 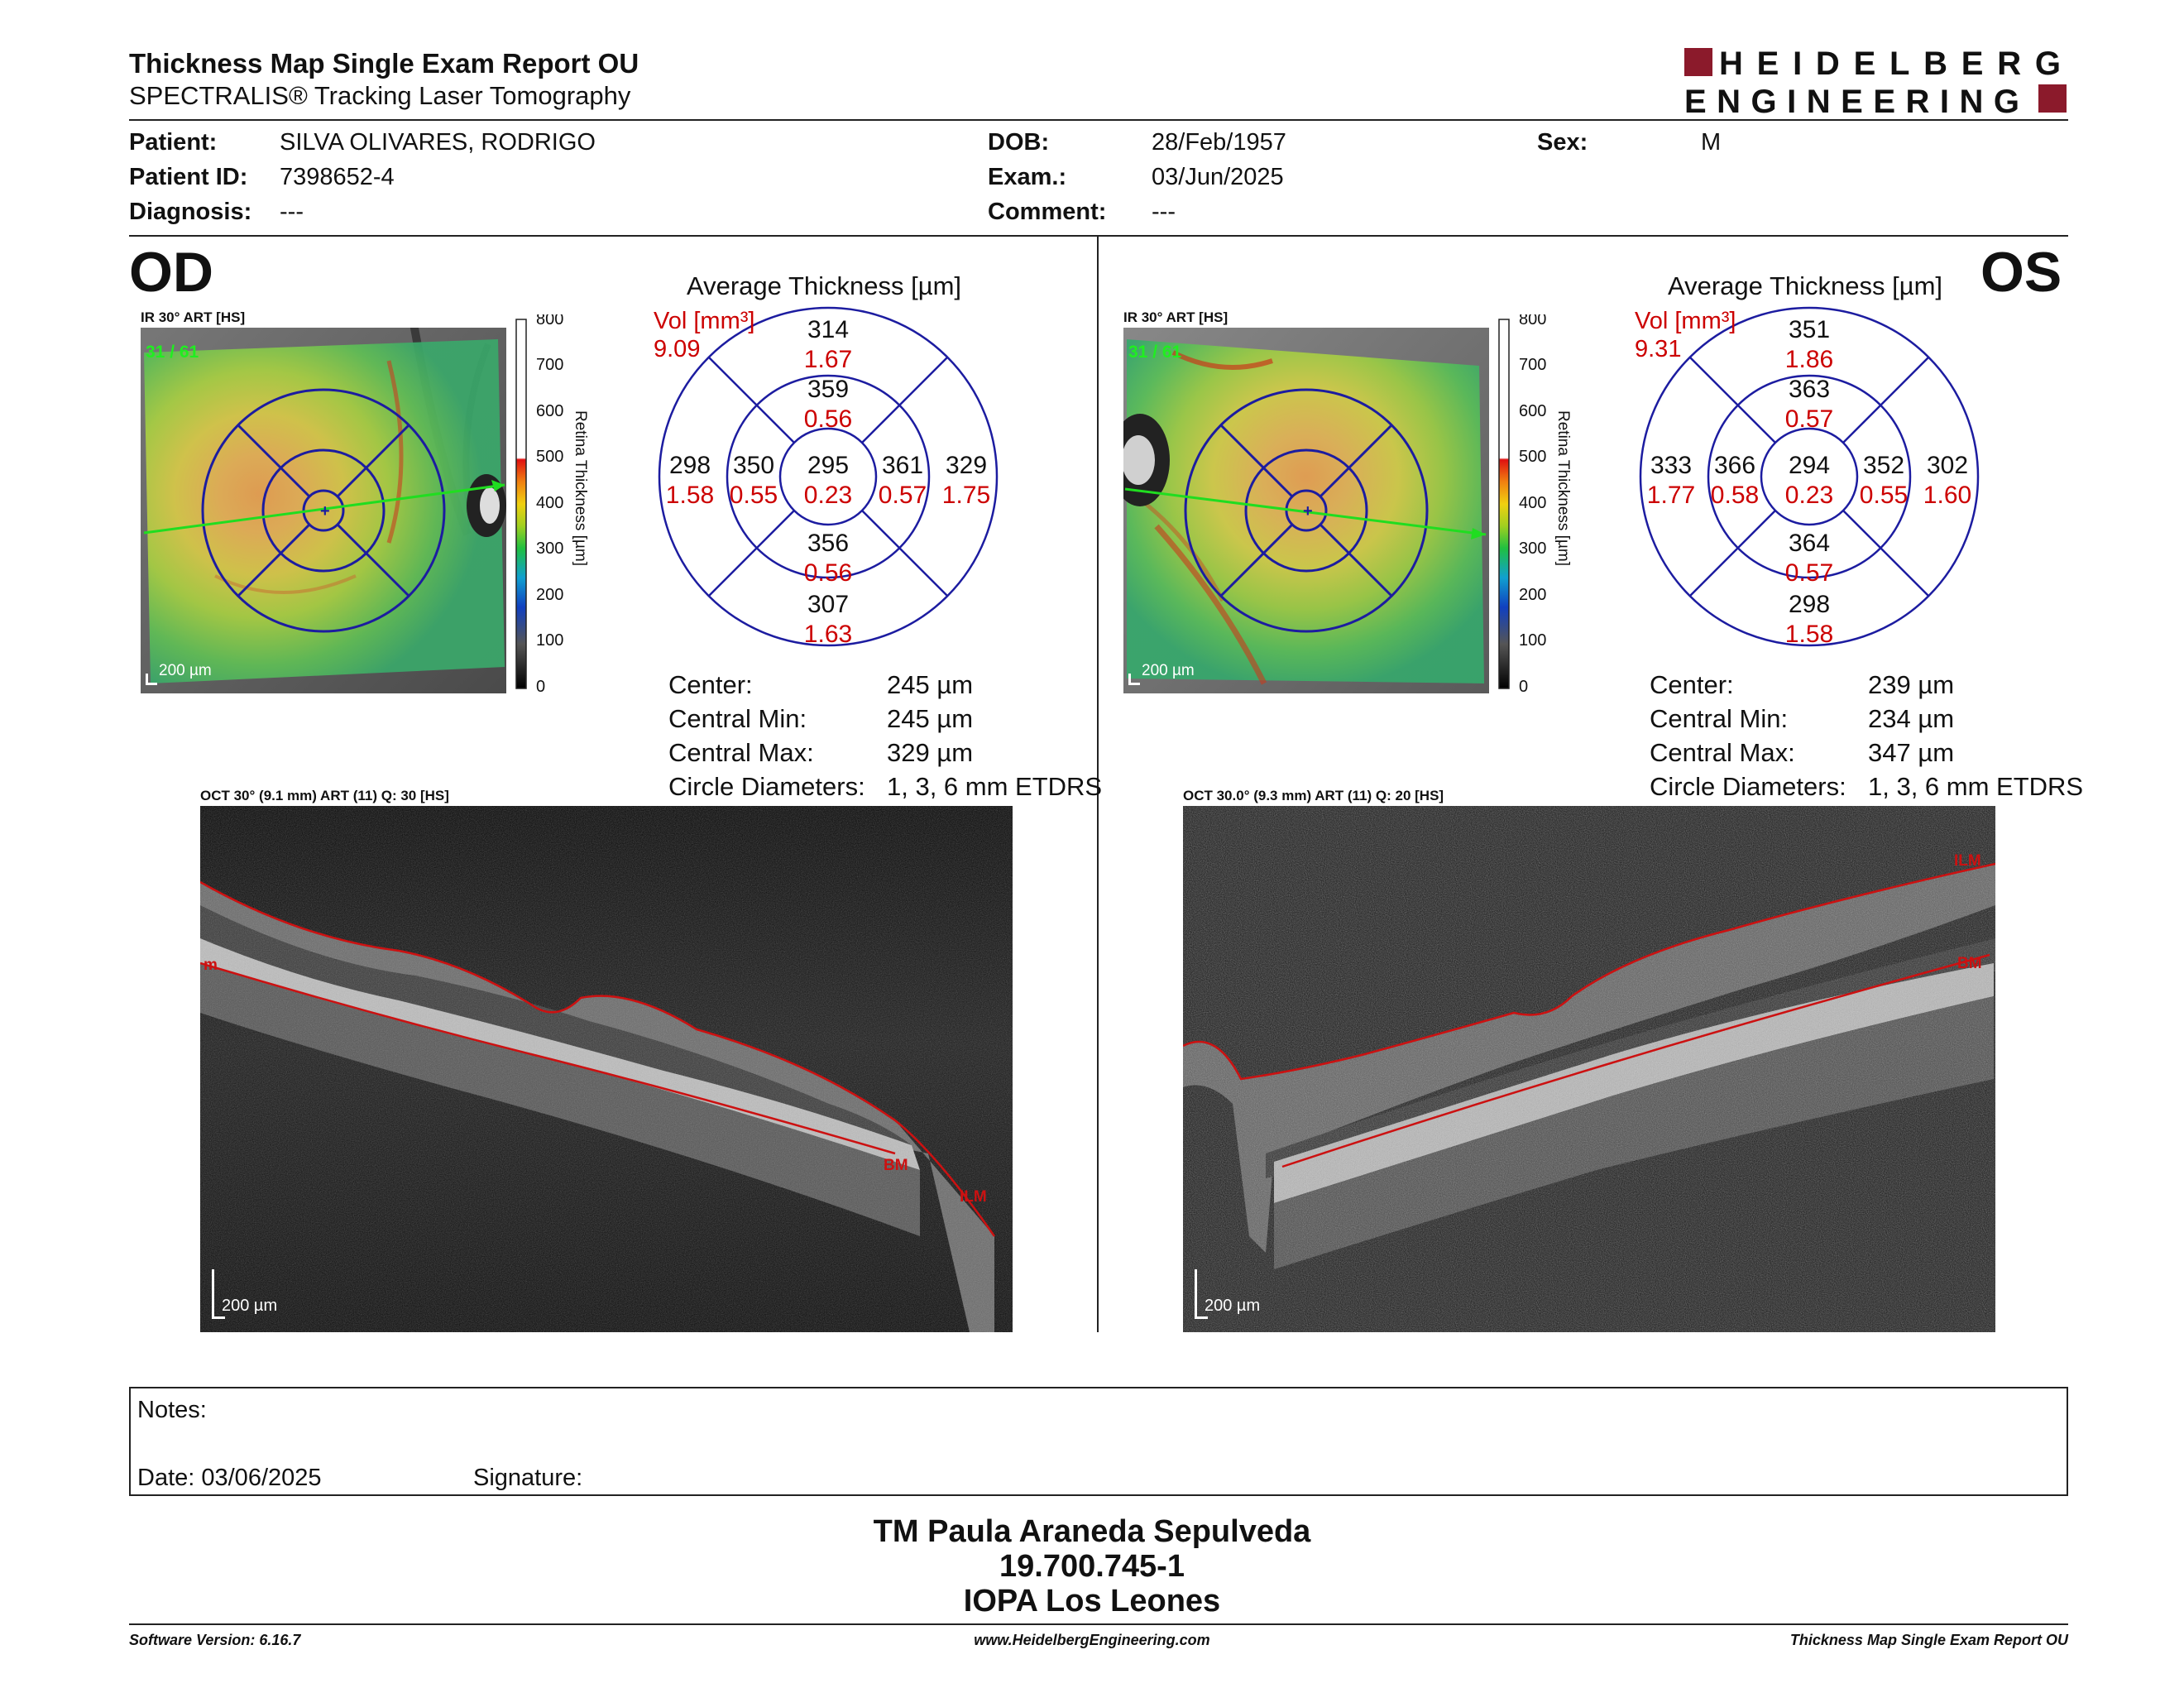 What do you see at coordinates (1911, 684) in the screenshot?
I see `os-center-value: 239 µm` at bounding box center [1911, 684].